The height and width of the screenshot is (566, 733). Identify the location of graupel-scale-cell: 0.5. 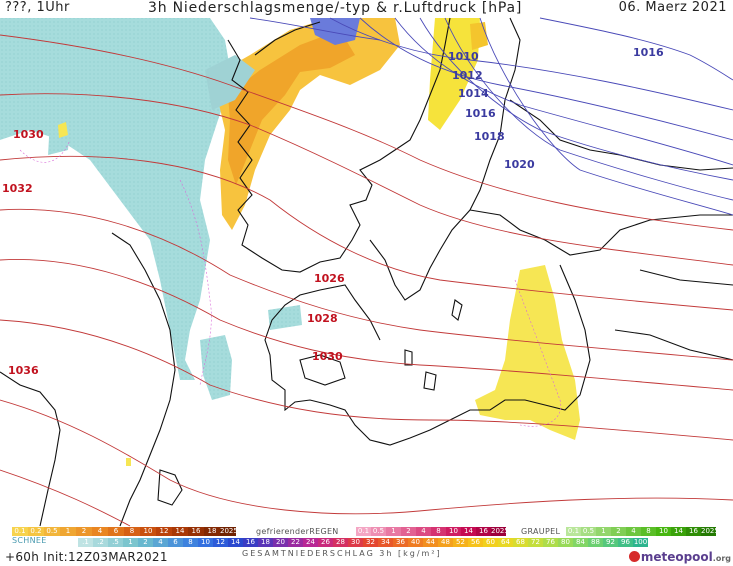
(588, 531).